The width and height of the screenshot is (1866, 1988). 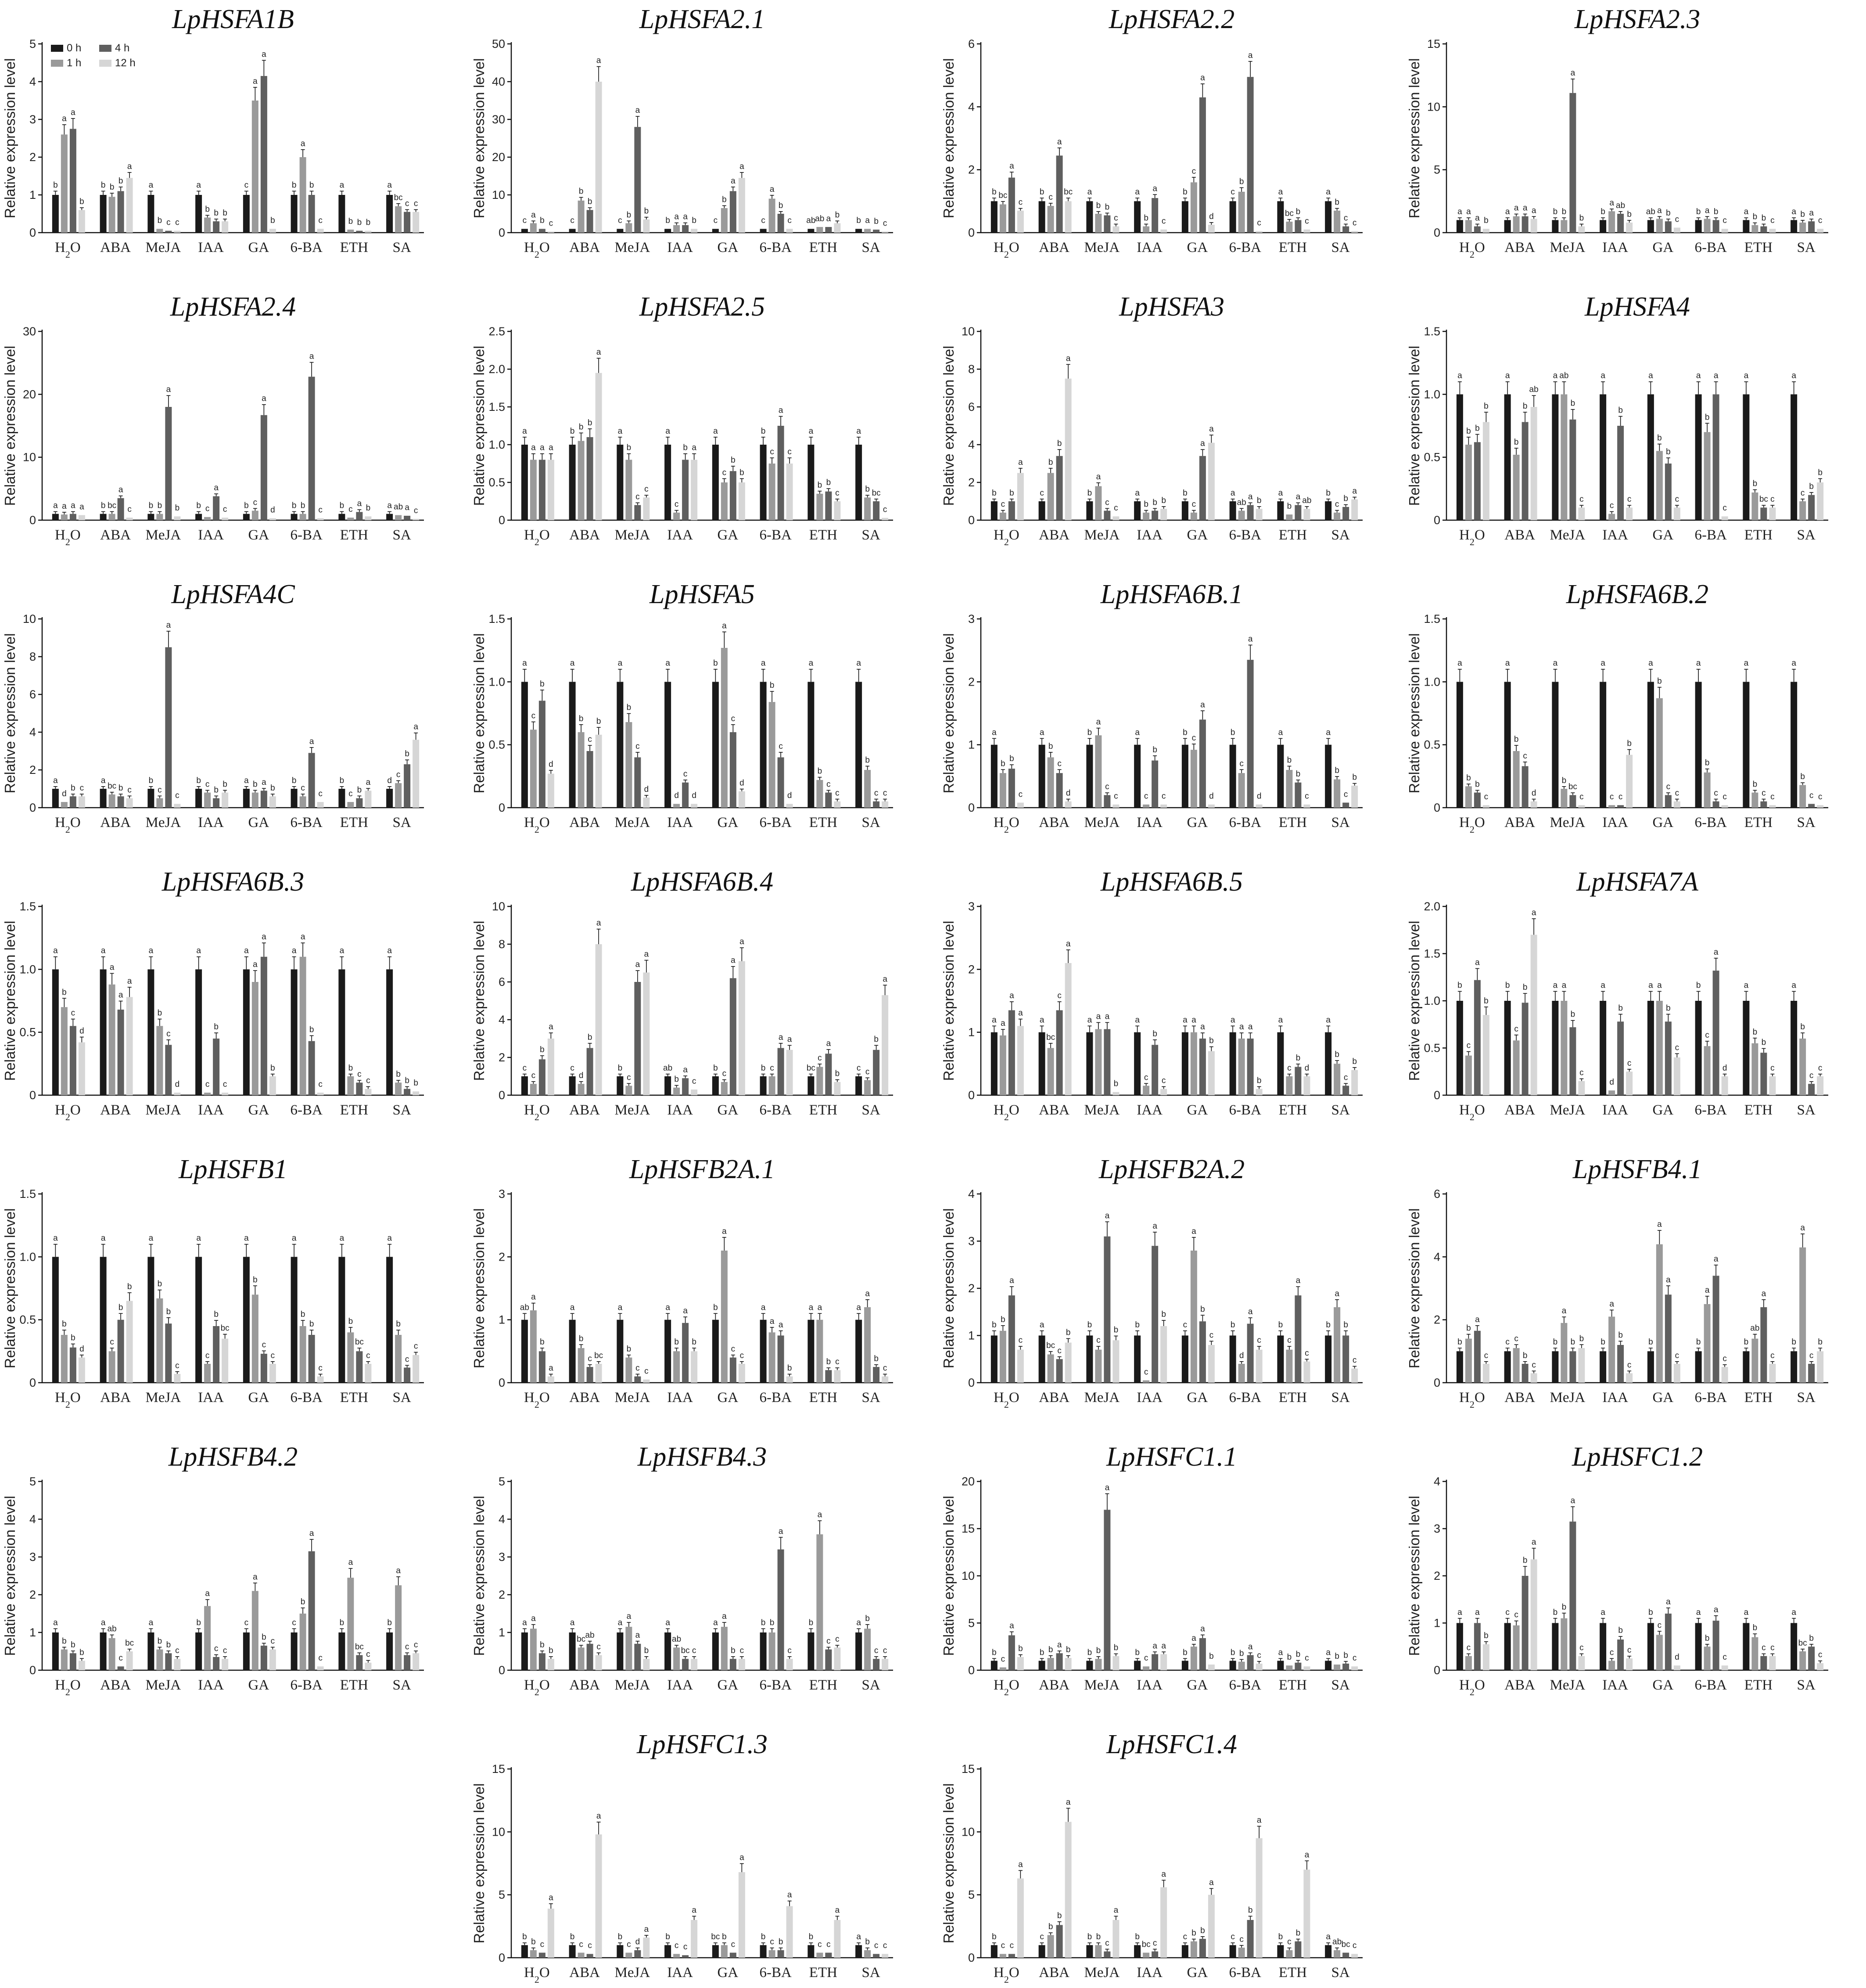 What do you see at coordinates (741, 1915) in the screenshot?
I see `bar-ga-12h` at bounding box center [741, 1915].